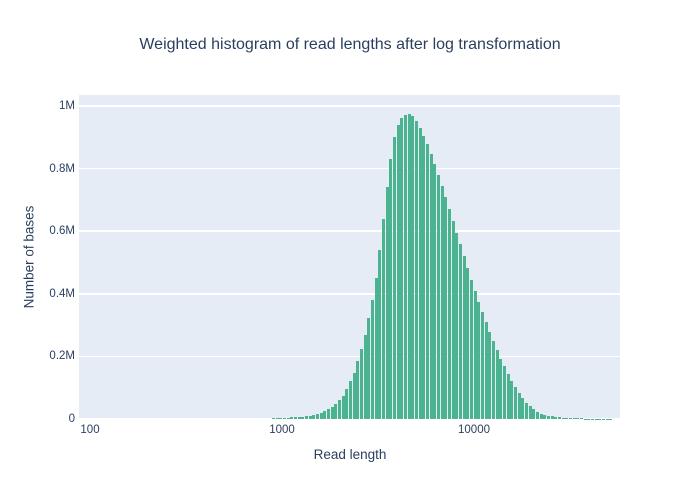 This screenshot has width=700, height=500. Describe the element at coordinates (62, 356) in the screenshot. I see `y-tick-label: 0.2M` at that location.